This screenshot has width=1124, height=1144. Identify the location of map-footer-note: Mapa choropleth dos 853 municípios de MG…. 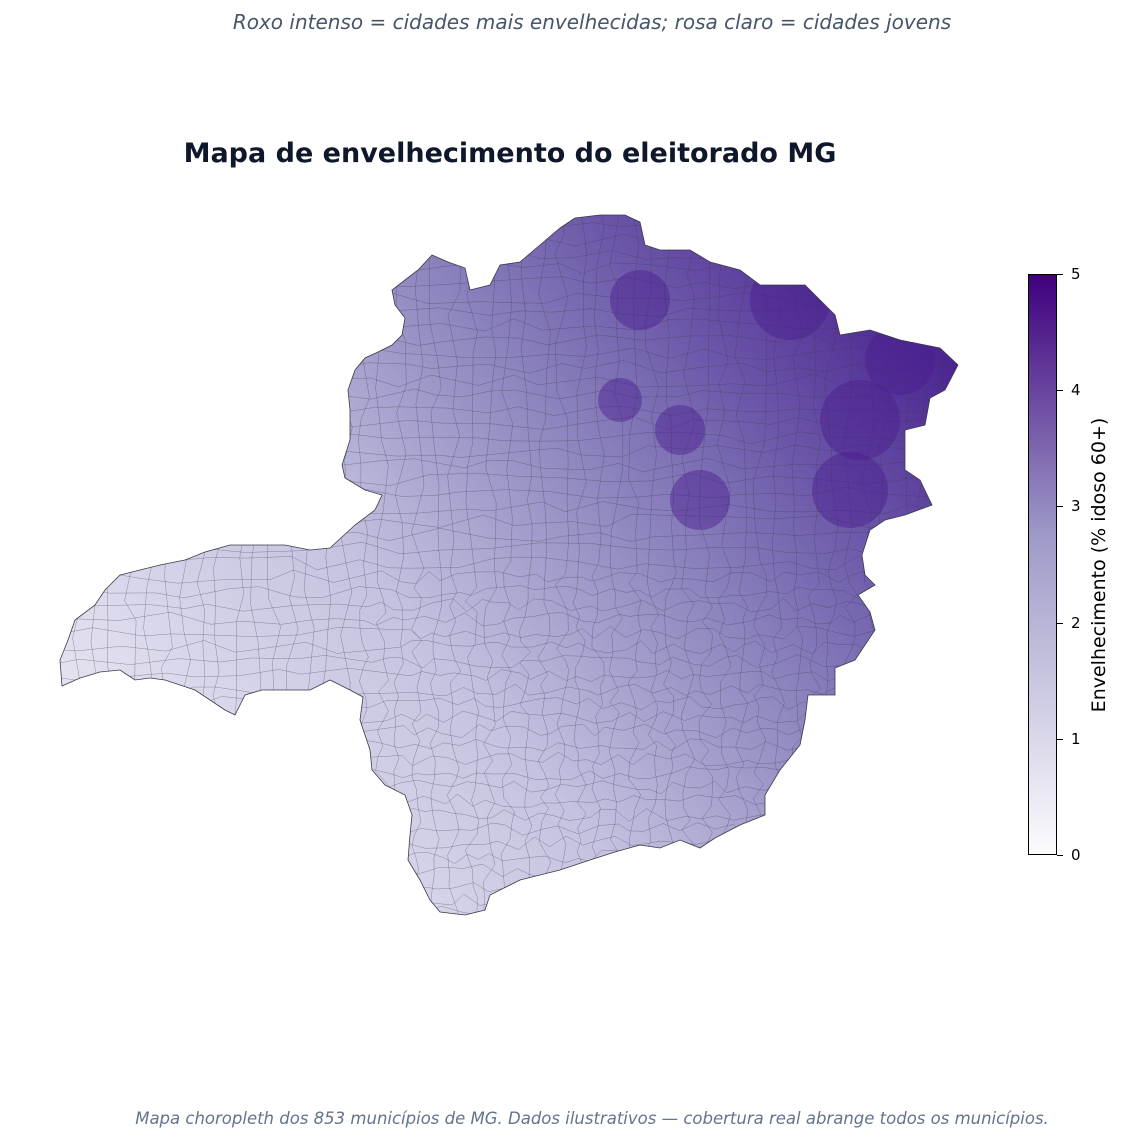
(592, 1118).